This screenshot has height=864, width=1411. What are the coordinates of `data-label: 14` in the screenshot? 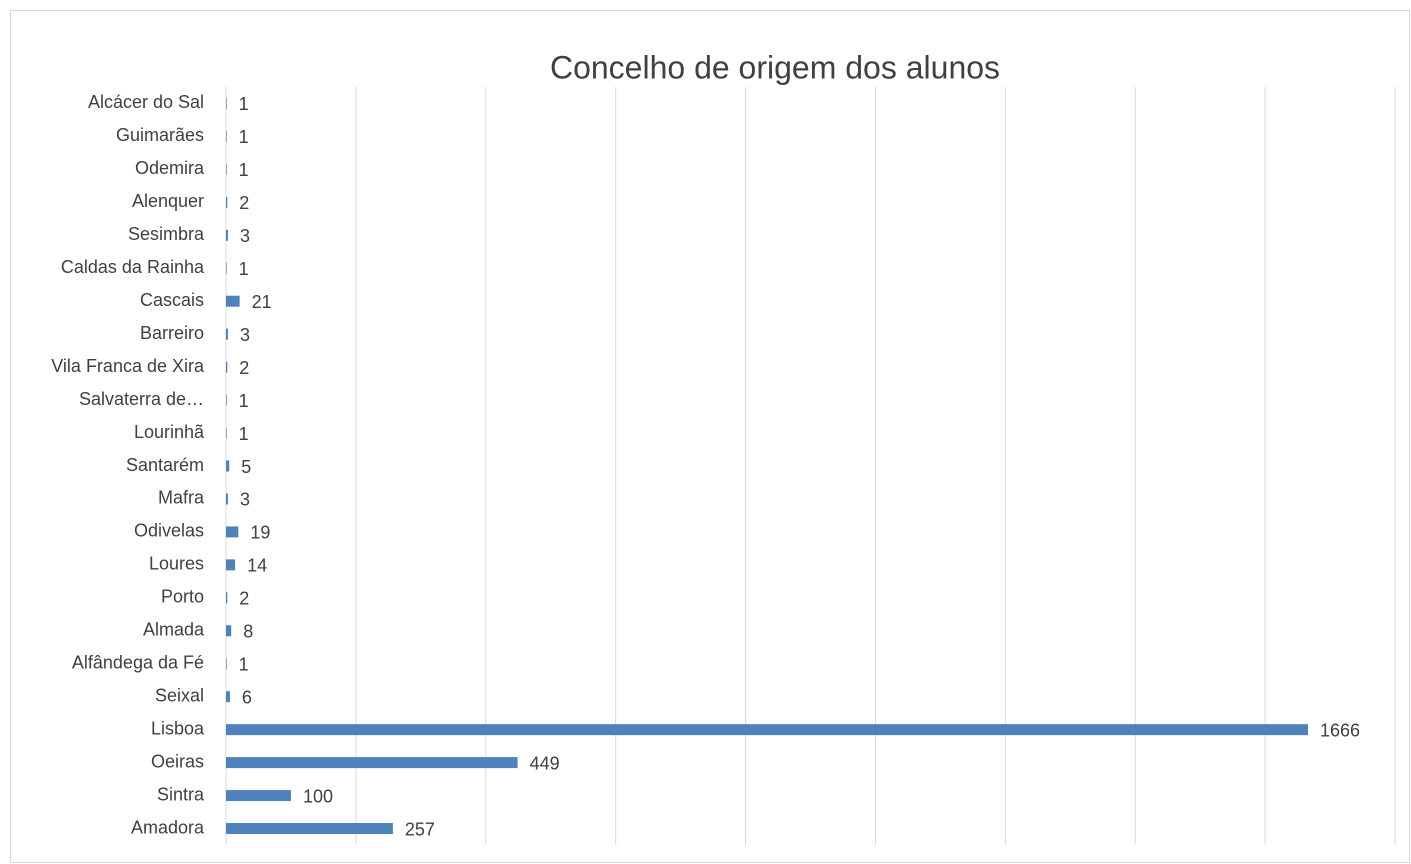 It's located at (257, 566).